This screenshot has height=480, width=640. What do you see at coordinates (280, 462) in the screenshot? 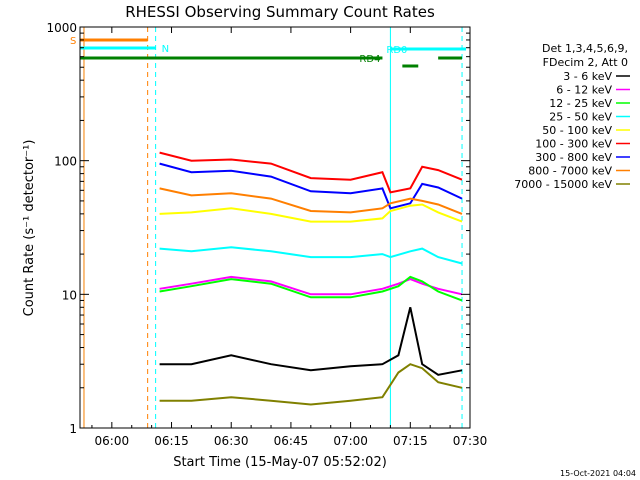
I see `x-axis-title: Start Time (15-May-07 05:52:02)` at bounding box center [280, 462].